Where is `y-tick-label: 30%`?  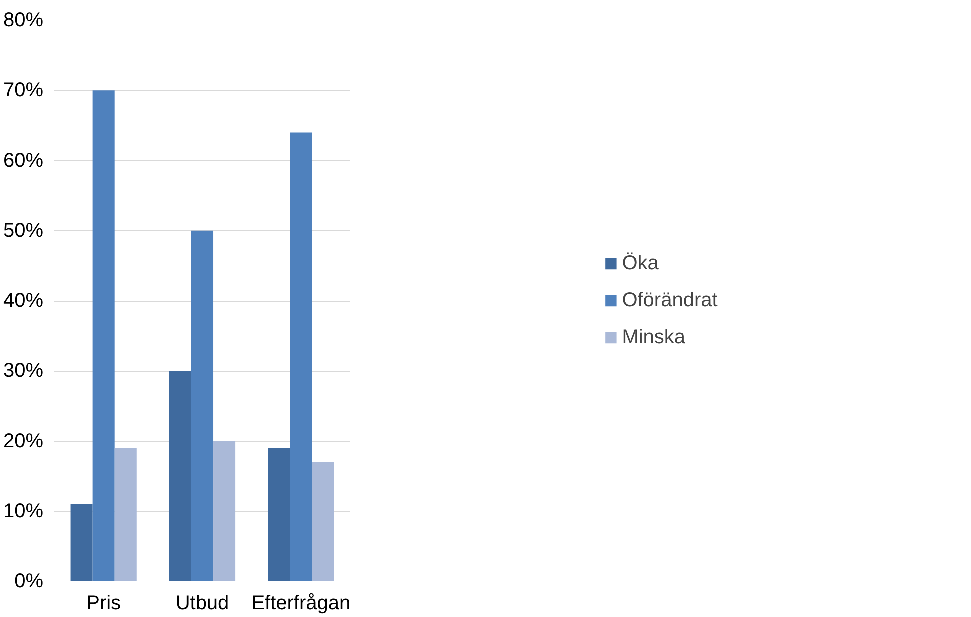 y-tick-label: 30% is located at coordinates (23, 371).